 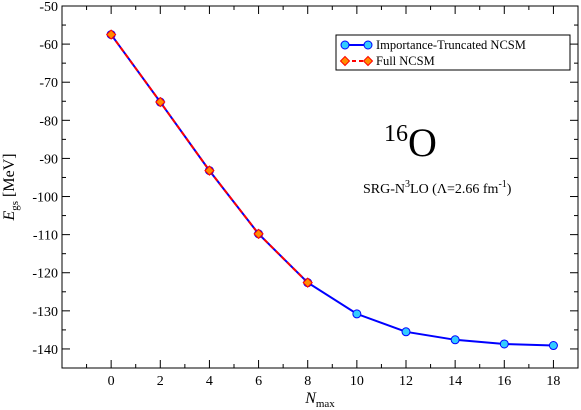 What do you see at coordinates (553, 381) in the screenshot?
I see `x-tick-label: 18` at bounding box center [553, 381].